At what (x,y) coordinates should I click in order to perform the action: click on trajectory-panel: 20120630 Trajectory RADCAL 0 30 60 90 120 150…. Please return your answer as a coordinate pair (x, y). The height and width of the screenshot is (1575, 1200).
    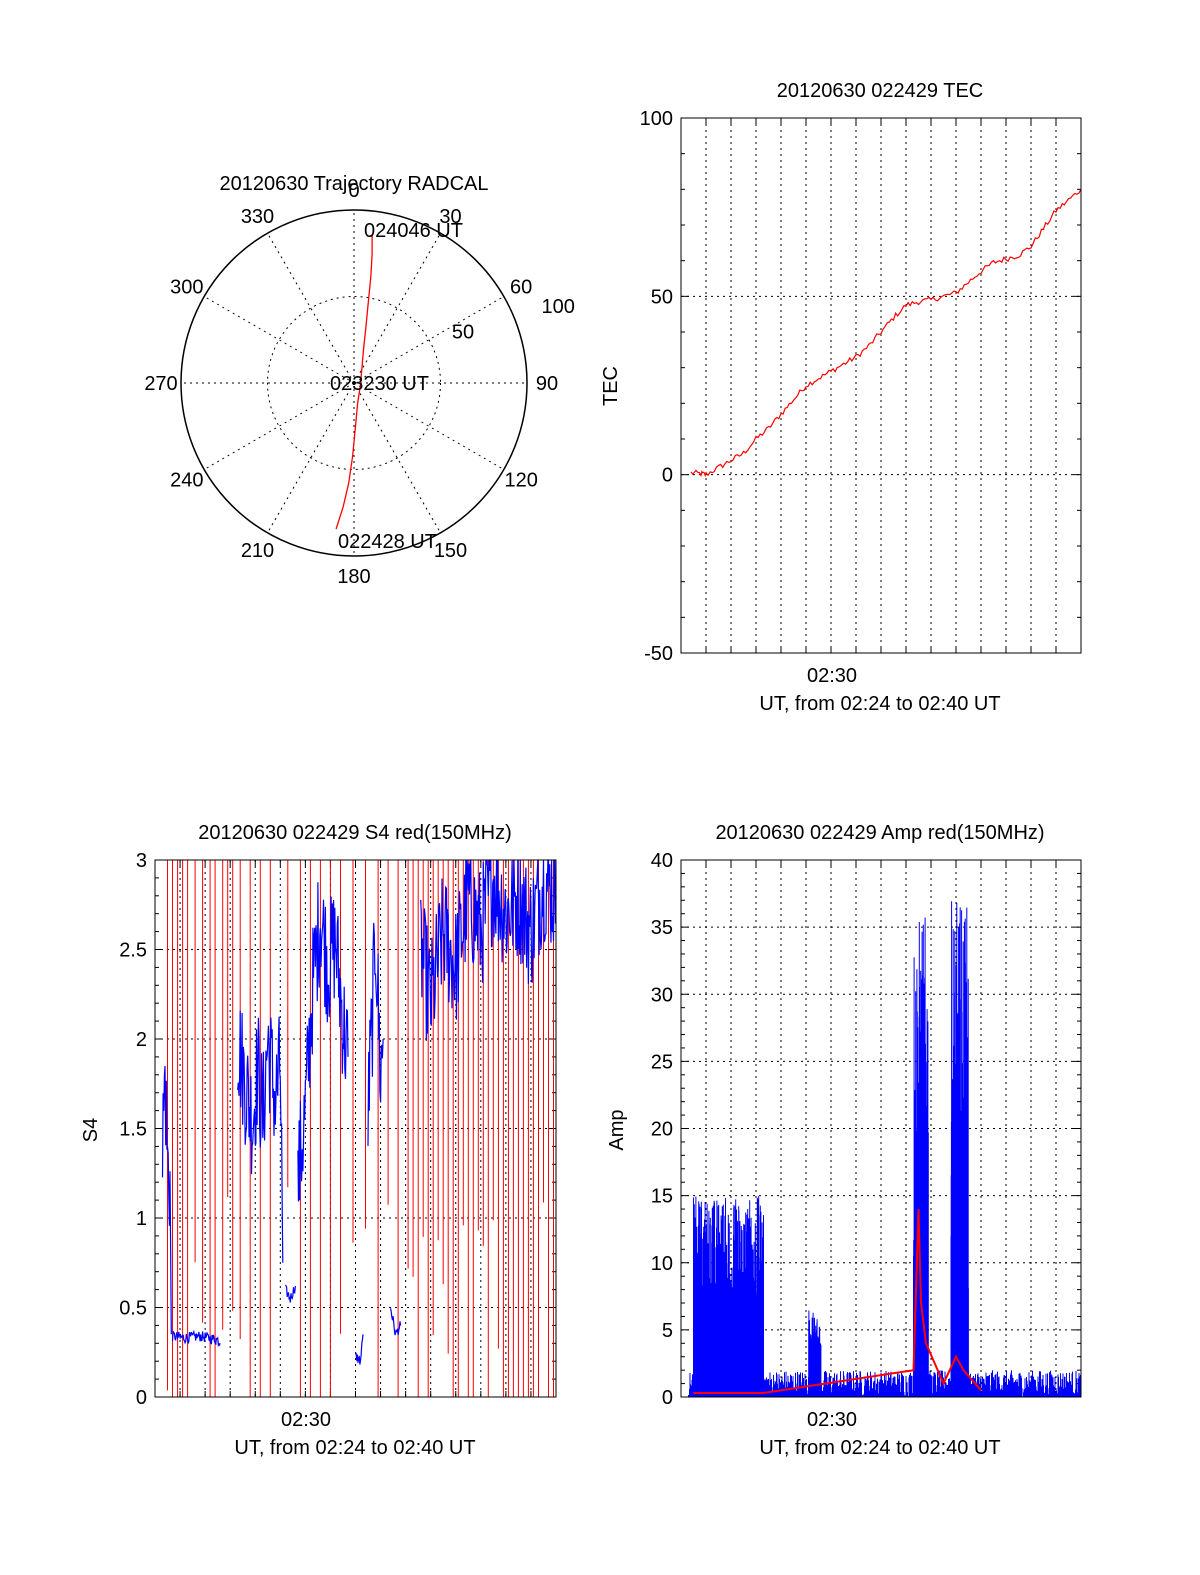
    Looking at the image, I should click on (359, 380).